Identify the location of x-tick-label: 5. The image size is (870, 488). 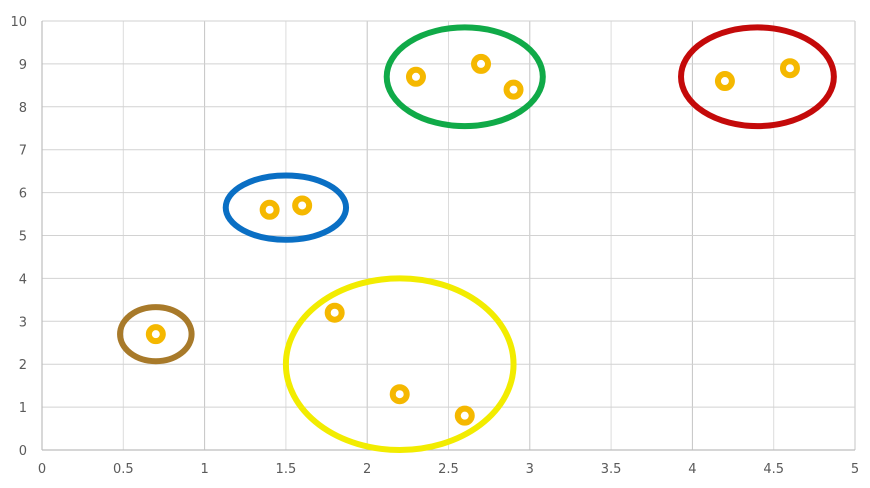
(855, 469).